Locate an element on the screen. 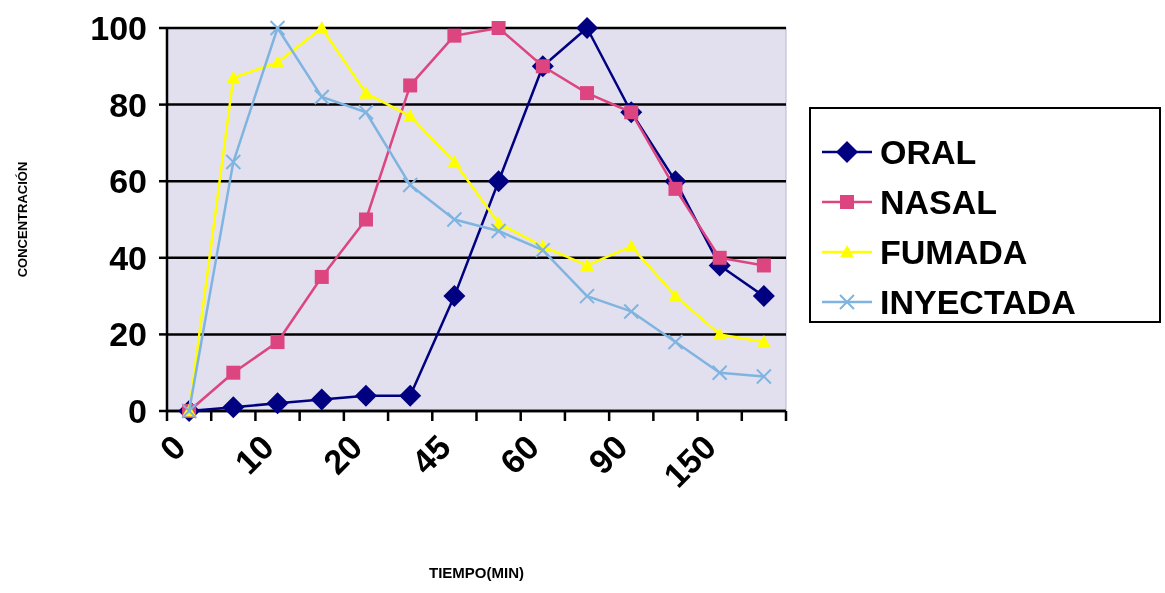  y-tick-label: 80 is located at coordinates (128, 104).